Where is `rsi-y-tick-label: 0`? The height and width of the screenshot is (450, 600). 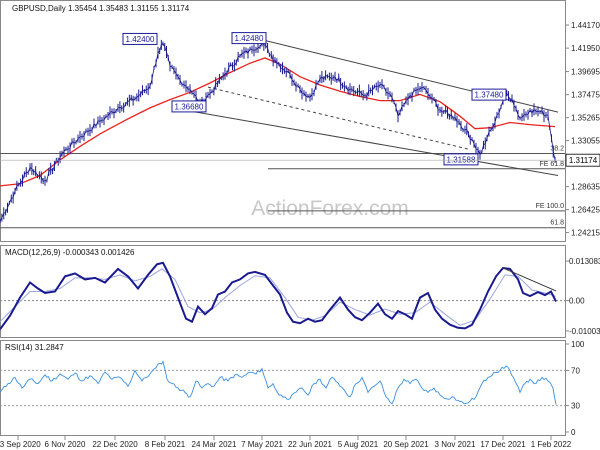 rsi-y-tick-label: 0 is located at coordinates (573, 432).